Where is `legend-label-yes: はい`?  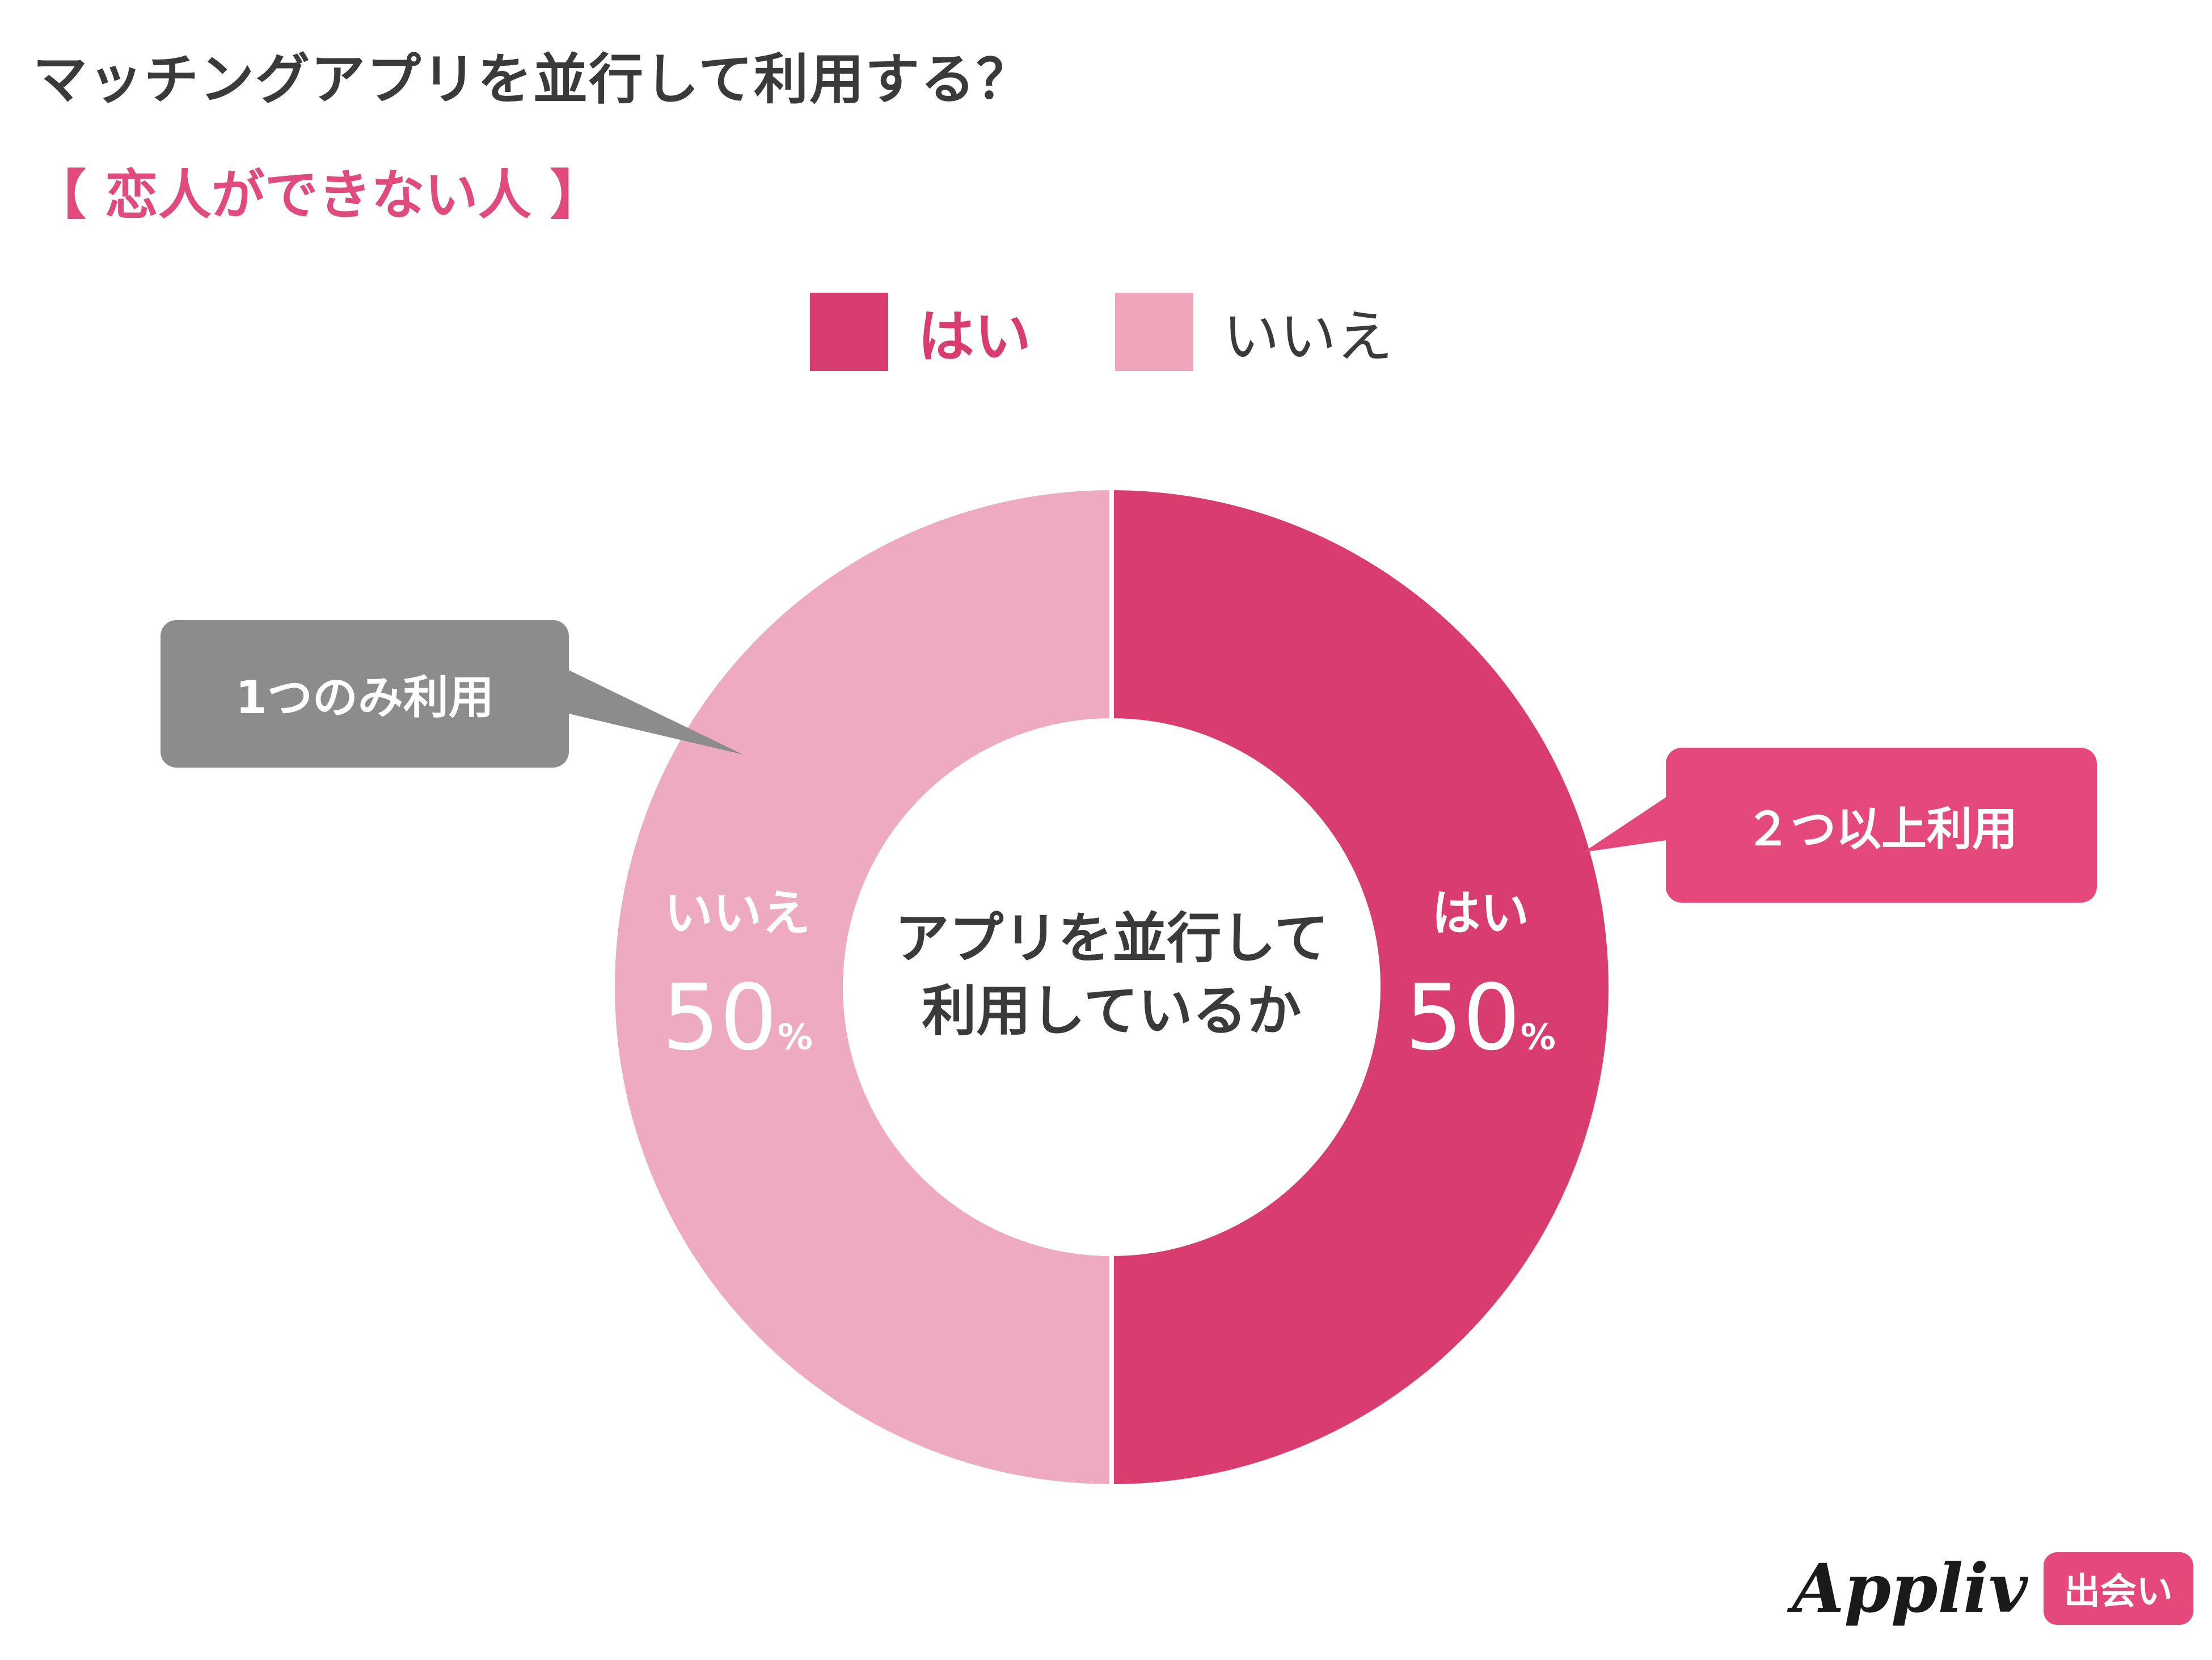
legend-label-yes: はい is located at coordinates (974, 337).